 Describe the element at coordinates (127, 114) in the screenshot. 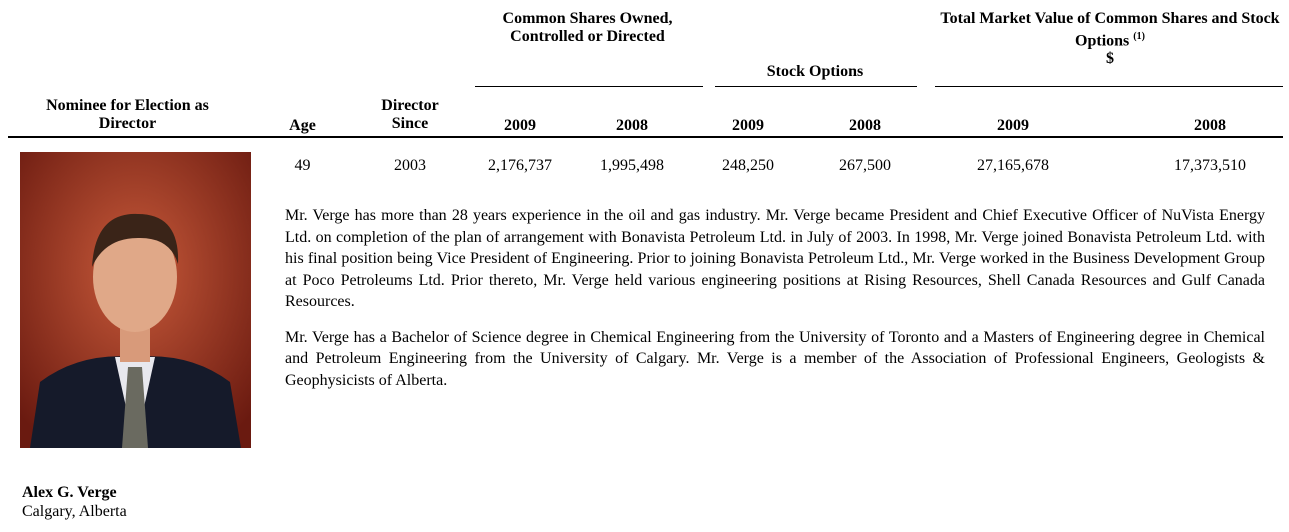

I see `column-header: Nominee for Election as Director` at that location.